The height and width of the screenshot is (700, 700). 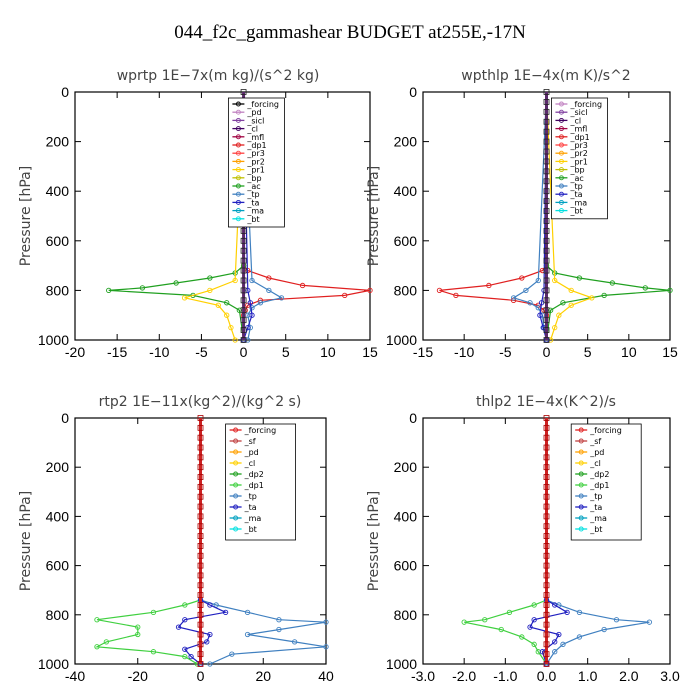 I want to click on panel-title: wprtp 1E−7x(m kg)/(s^2 kg), so click(x=218, y=76).